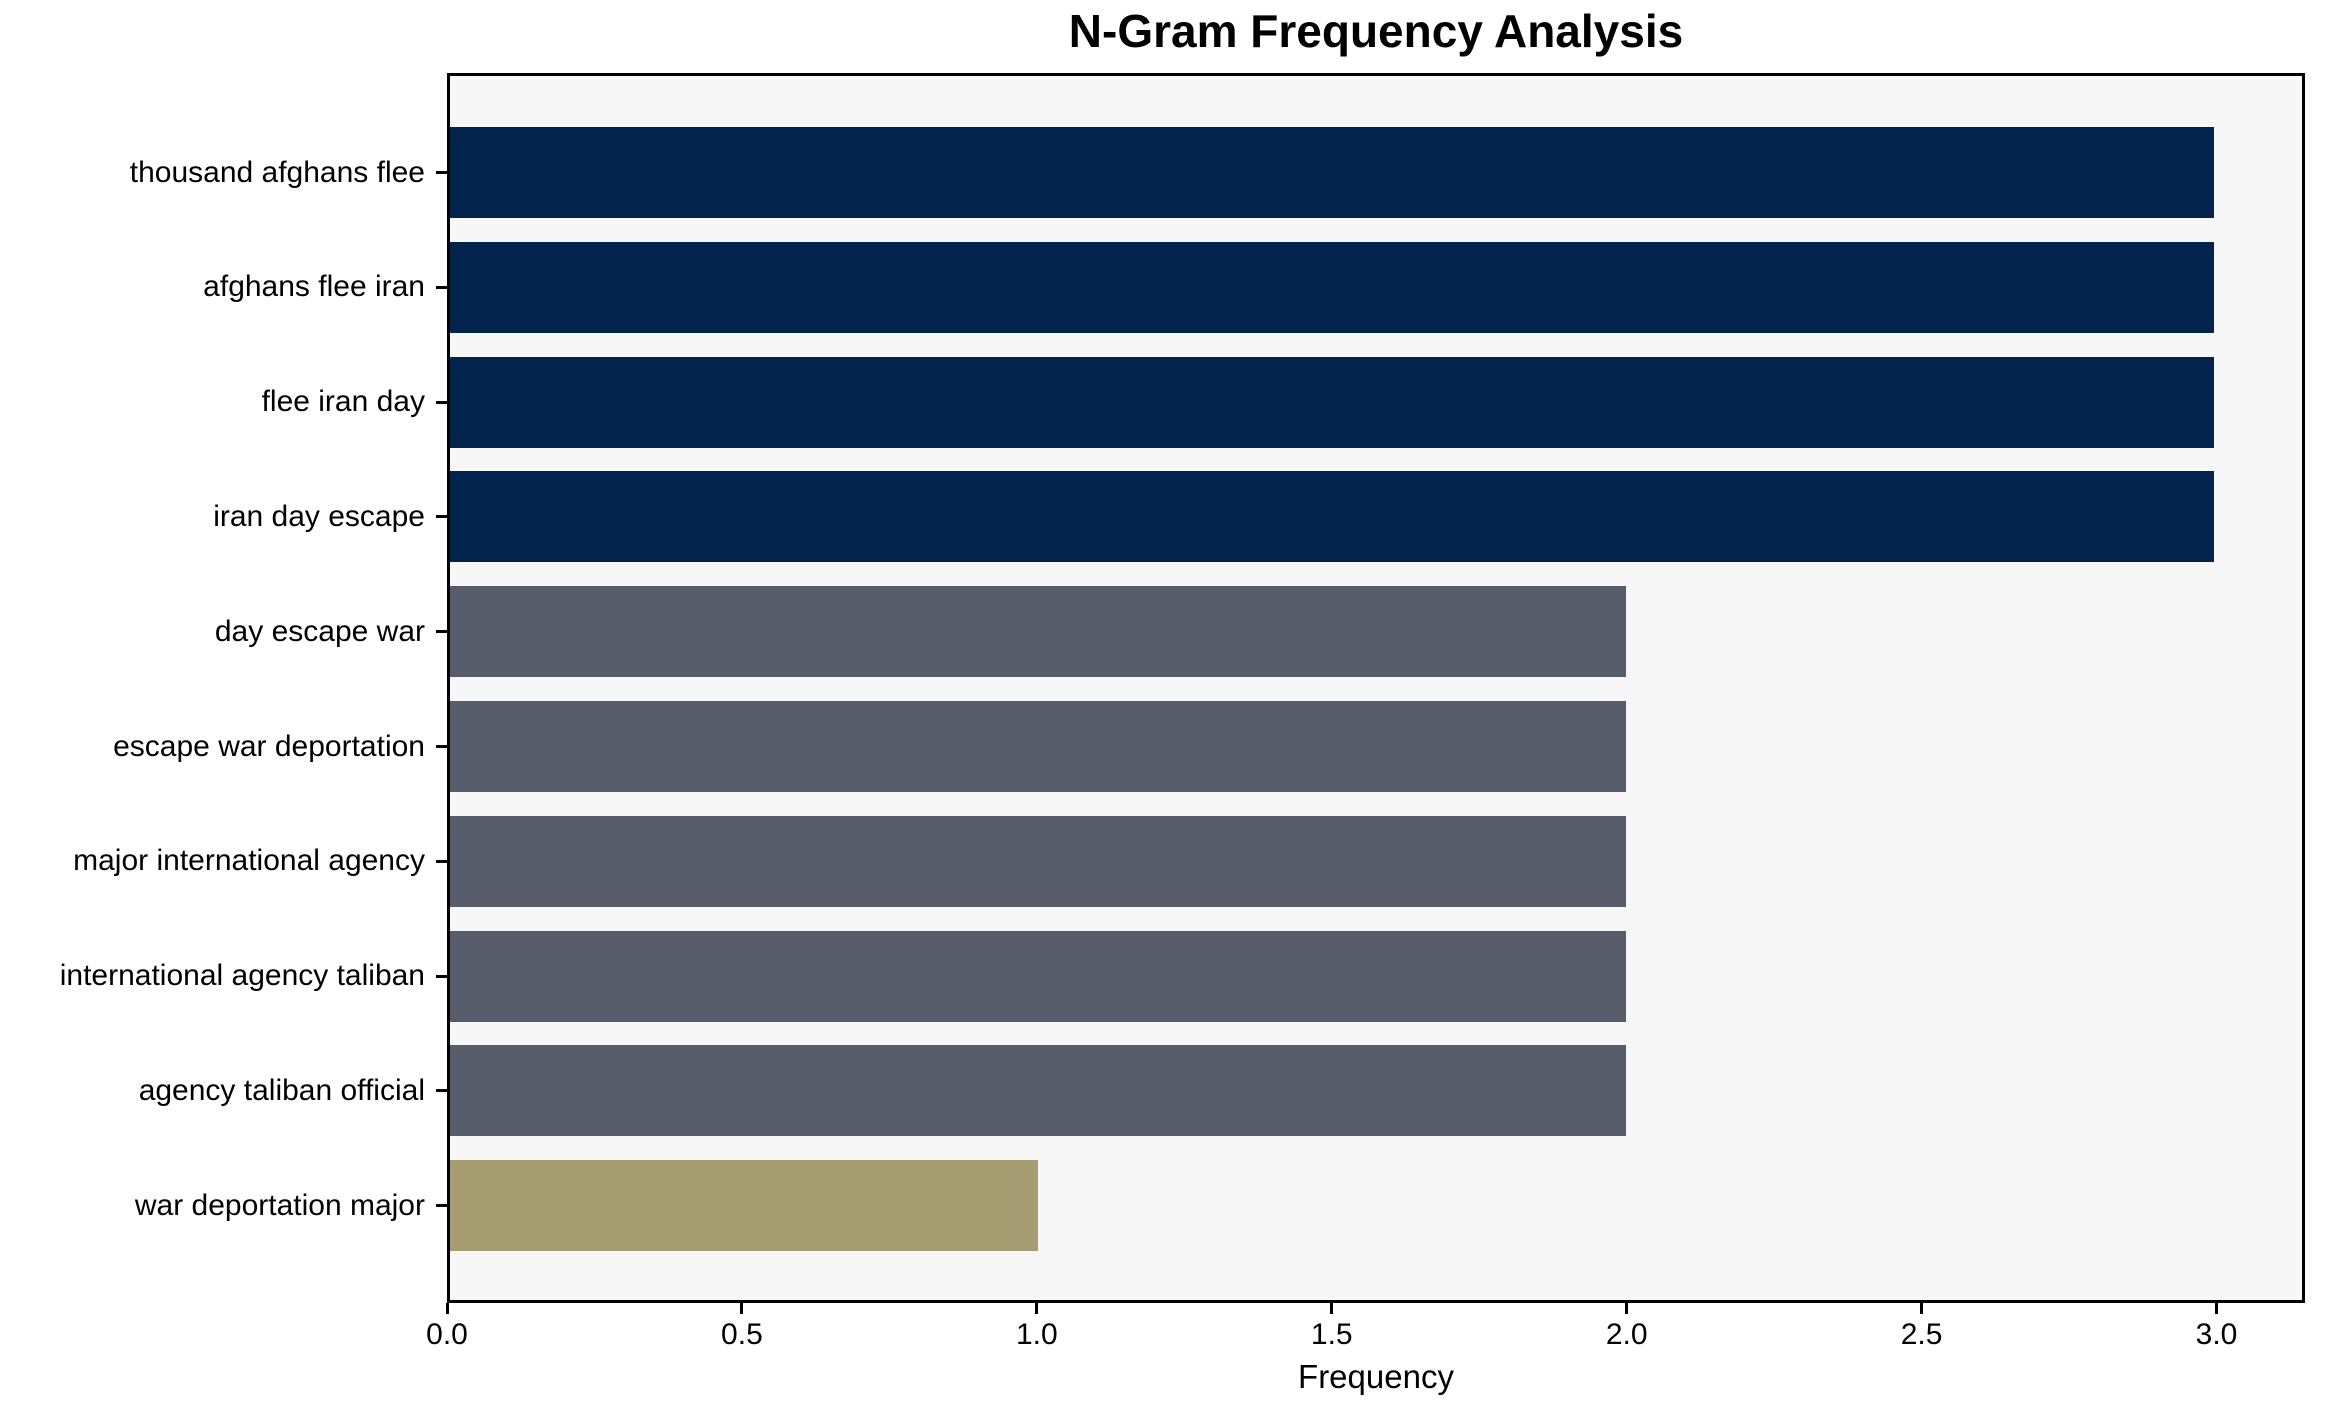  Describe the element at coordinates (744, 1206) in the screenshot. I see `bar-war-deportation-major` at that location.